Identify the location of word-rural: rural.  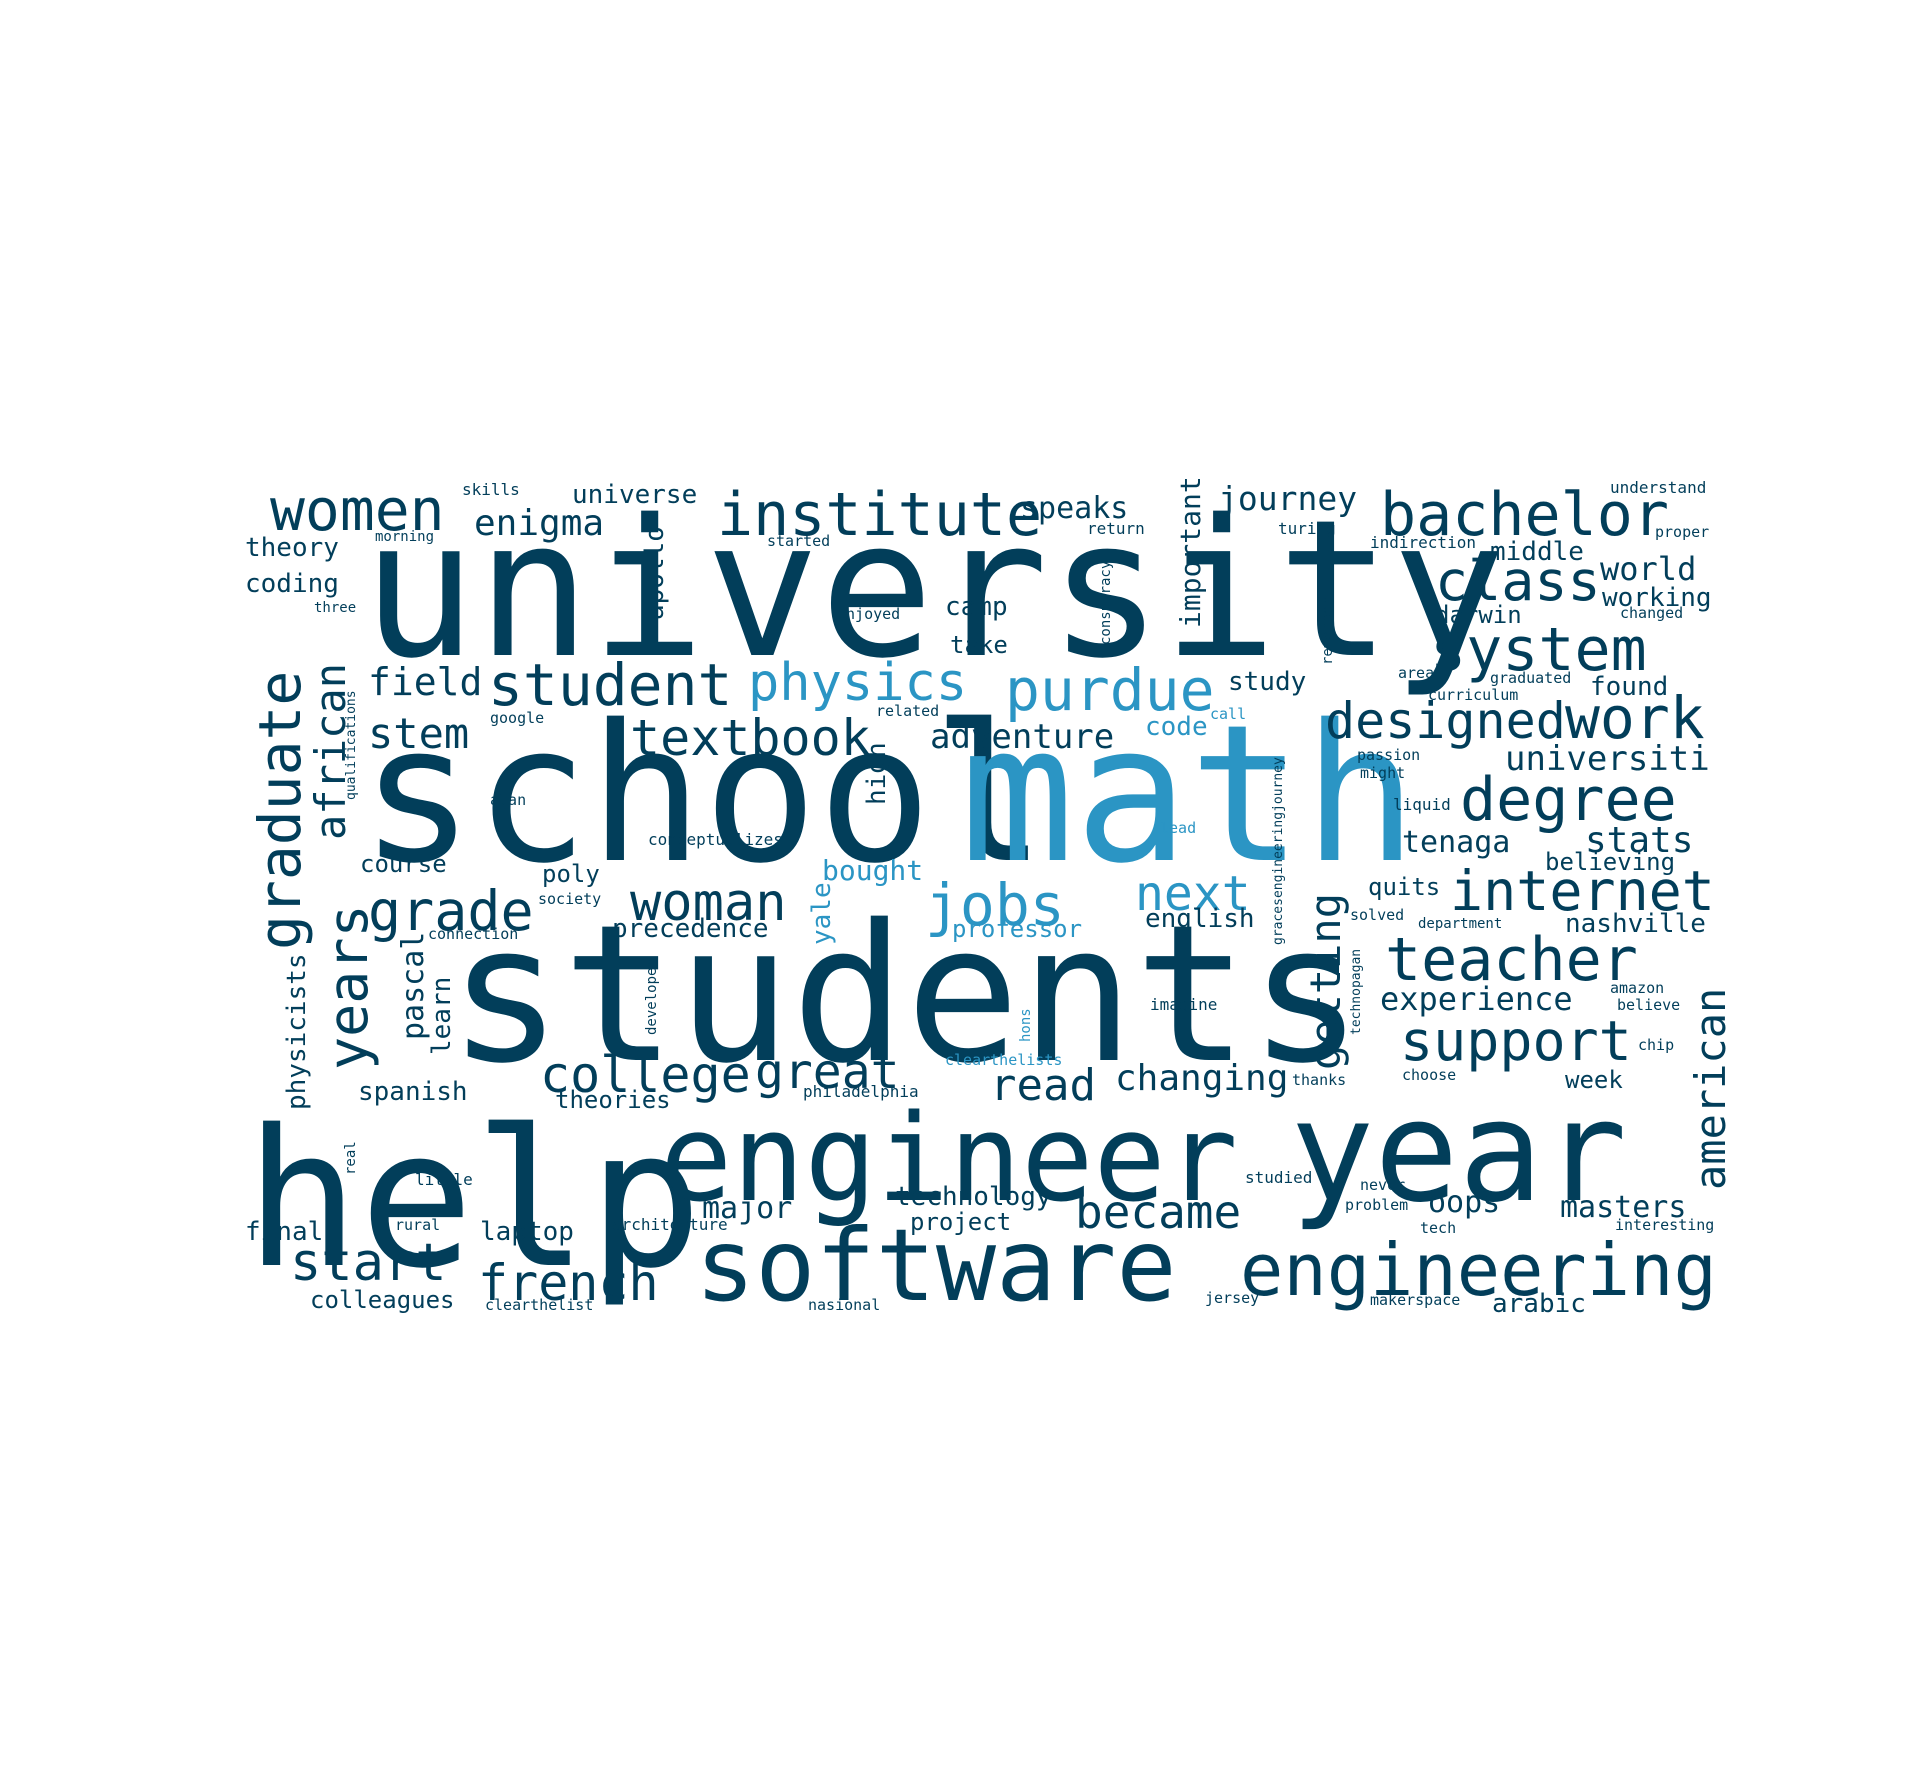
(417, 1225).